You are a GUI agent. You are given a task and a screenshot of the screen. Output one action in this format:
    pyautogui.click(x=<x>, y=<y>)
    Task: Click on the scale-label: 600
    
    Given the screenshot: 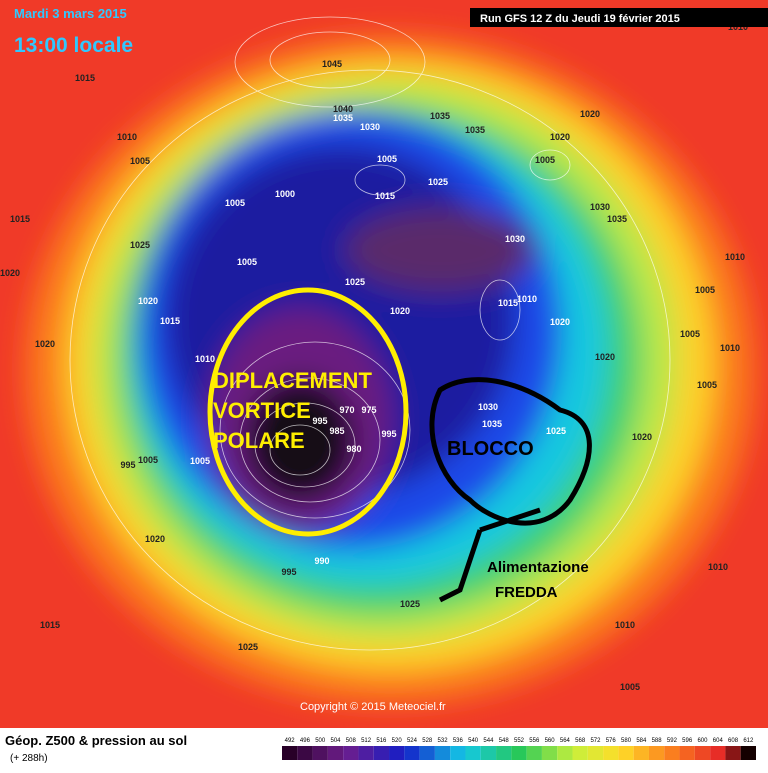 What is the action you would take?
    pyautogui.click(x=702, y=741)
    